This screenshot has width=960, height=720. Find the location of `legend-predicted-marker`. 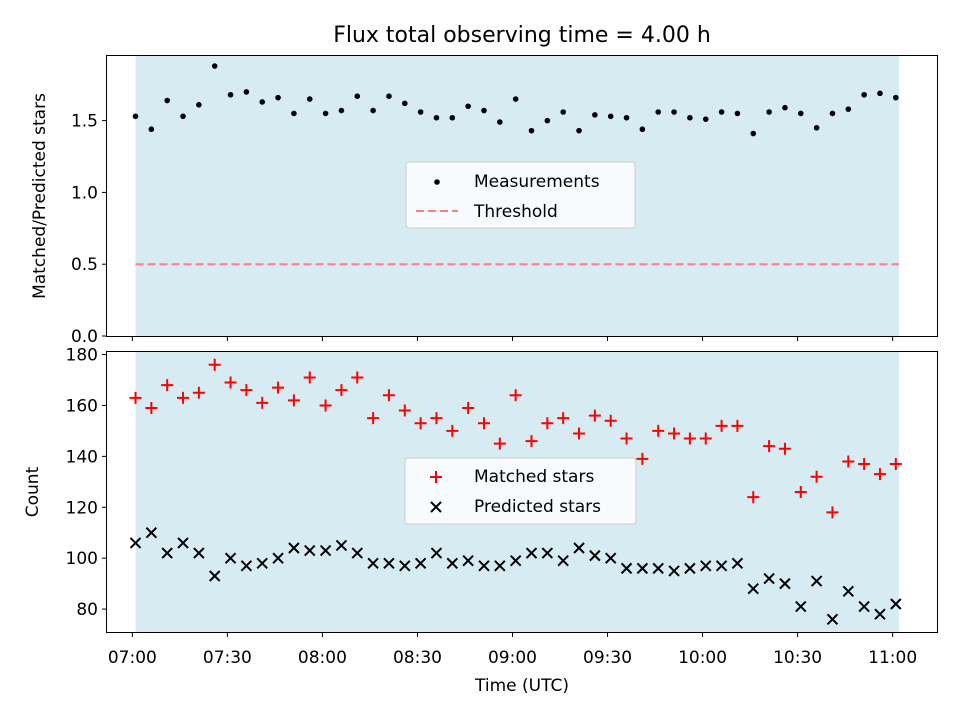

legend-predicted-marker is located at coordinates (436, 507).